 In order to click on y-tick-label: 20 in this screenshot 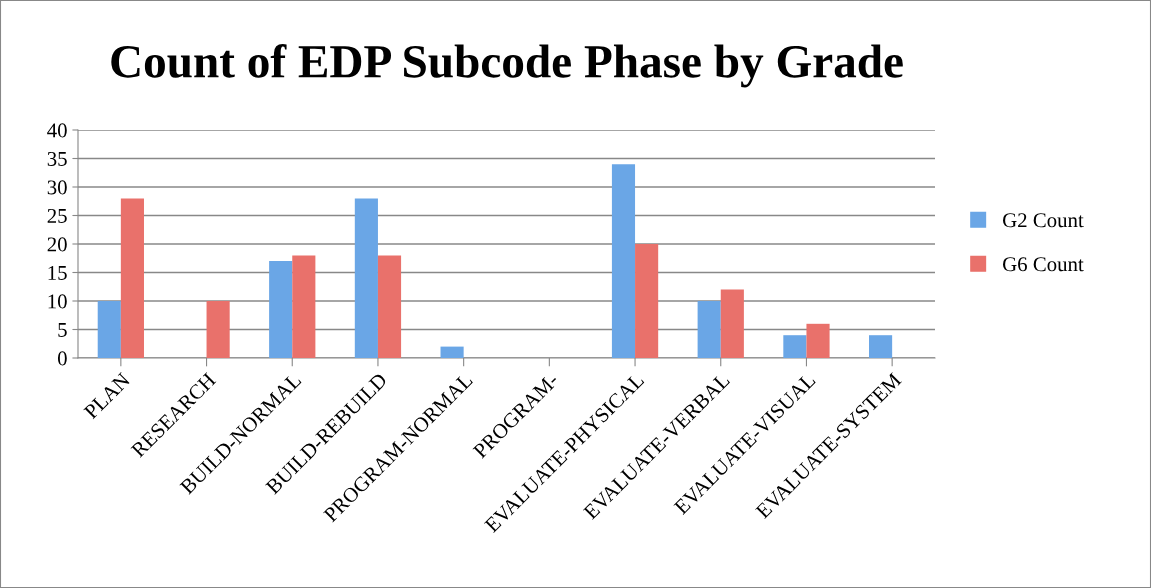, I will do `click(57, 244)`.